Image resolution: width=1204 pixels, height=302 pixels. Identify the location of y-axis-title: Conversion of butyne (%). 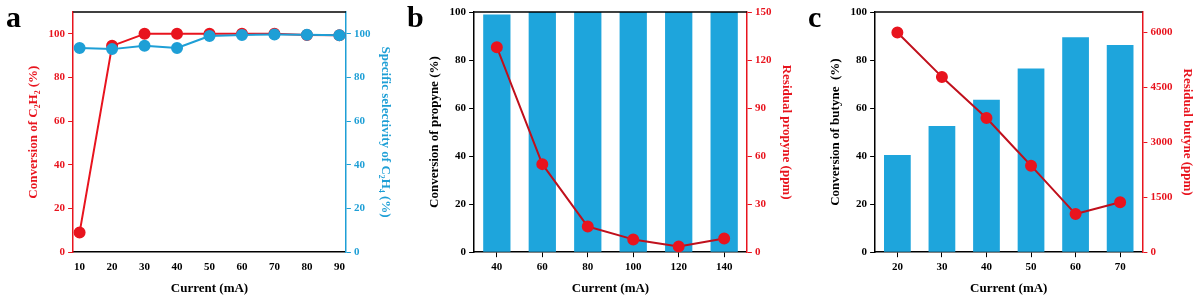
(835, 132).